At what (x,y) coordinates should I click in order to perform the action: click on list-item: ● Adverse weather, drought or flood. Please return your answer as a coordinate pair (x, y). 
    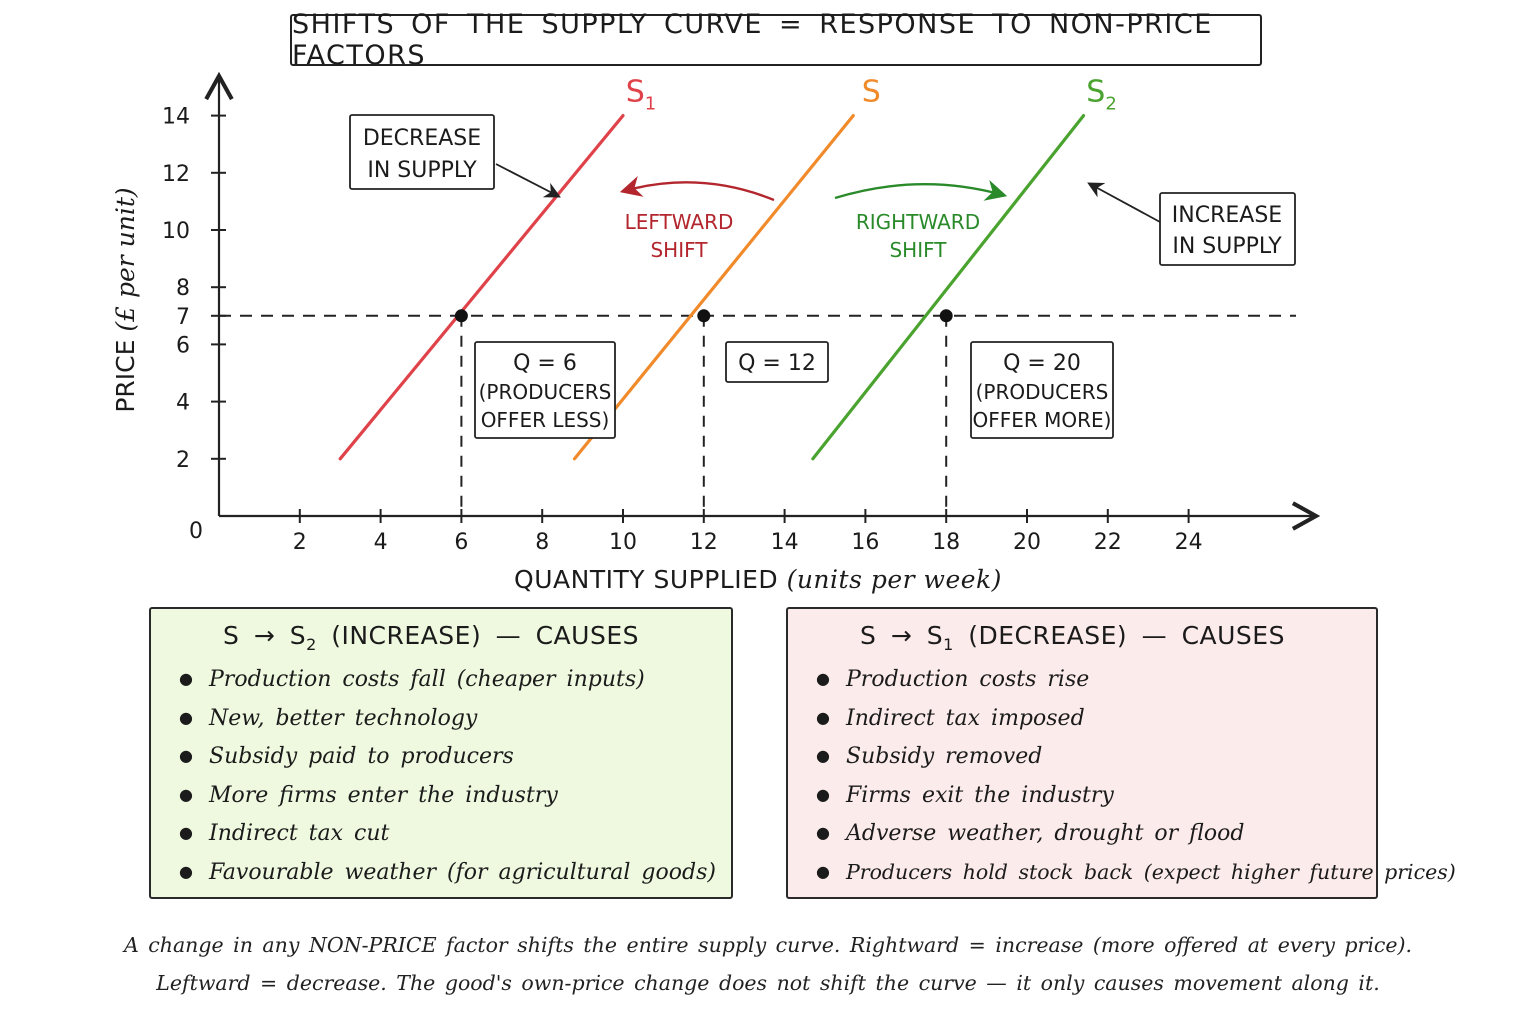
    Looking at the image, I should click on (1096, 833).